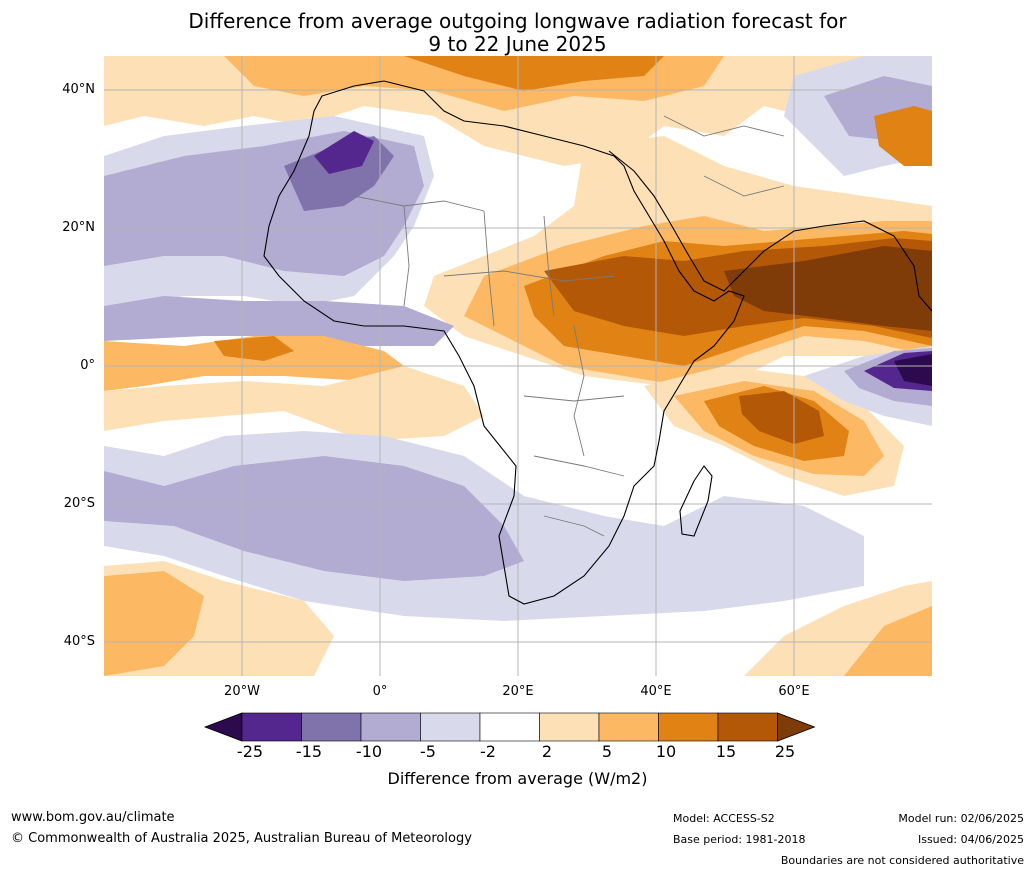 The width and height of the screenshot is (1035, 873). Describe the element at coordinates (79, 503) in the screenshot. I see `lat-label-20s: 20°S` at that location.